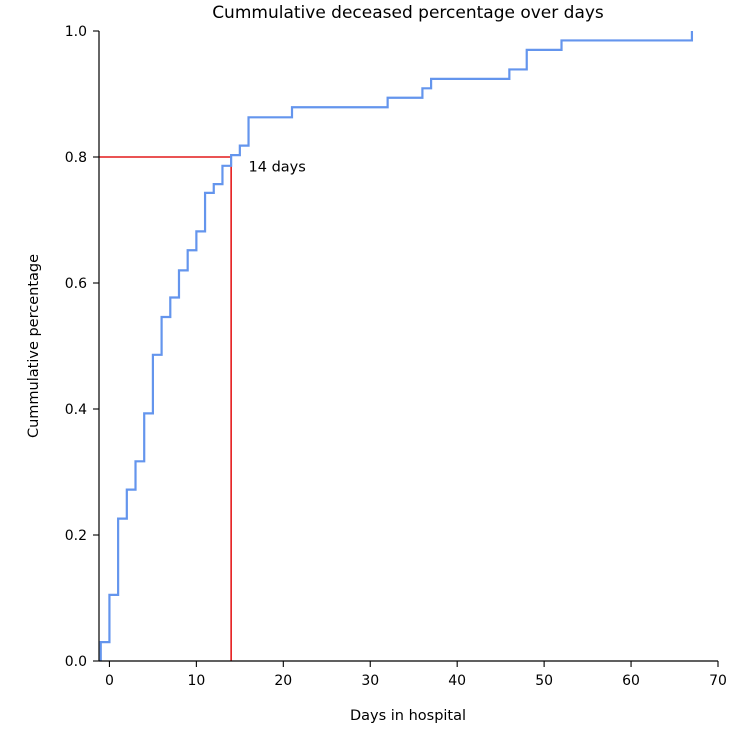 This screenshot has height=750, width=750. I want to click on x-tick-label: 20, so click(283, 681).